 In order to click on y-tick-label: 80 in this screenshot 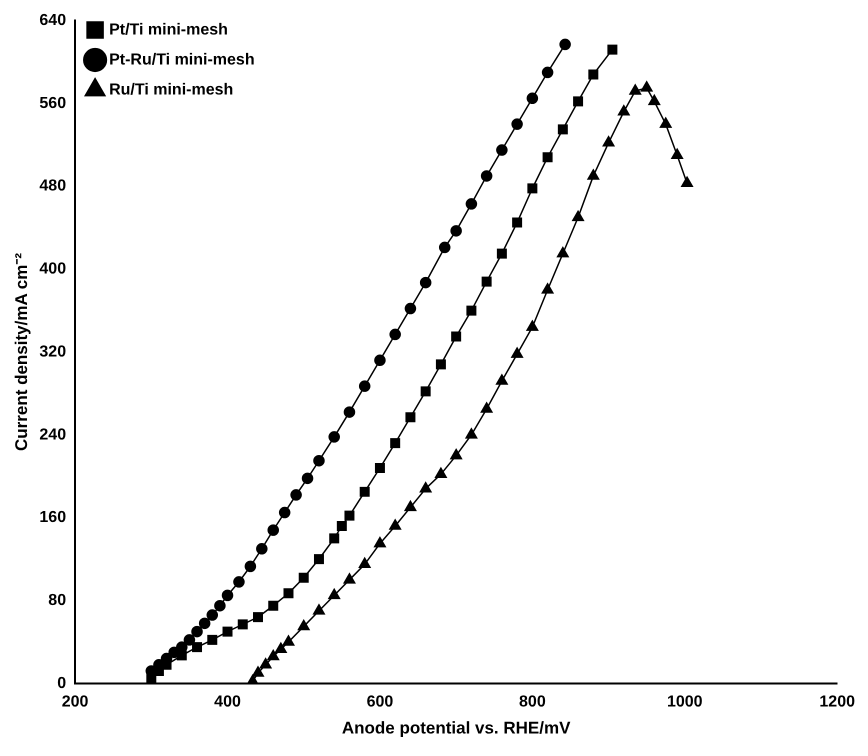, I will do `click(57, 600)`.